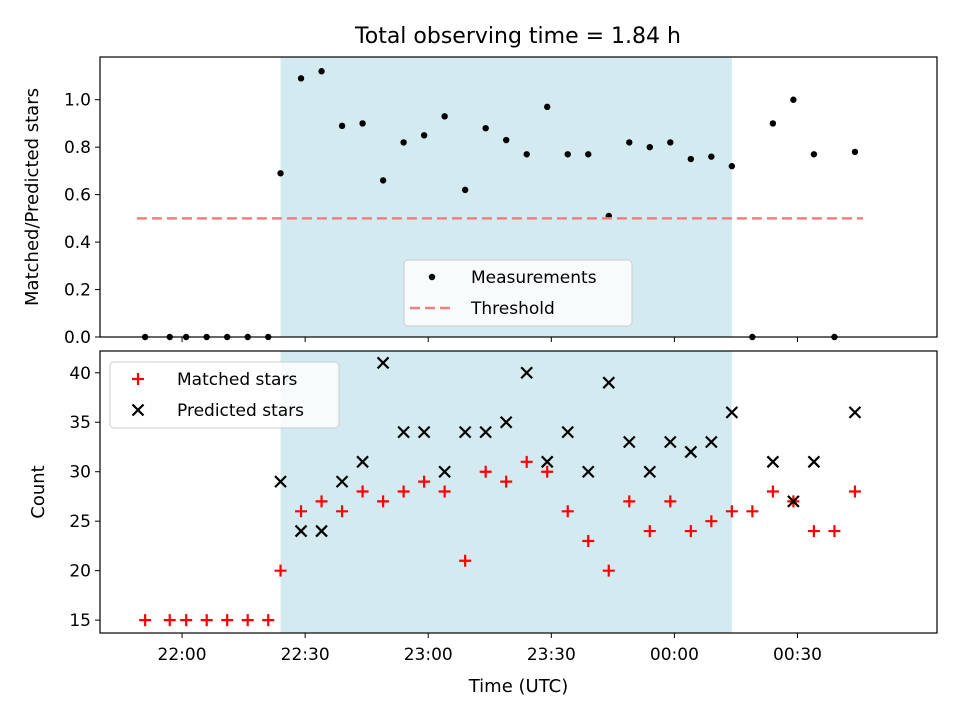  What do you see at coordinates (512, 309) in the screenshot?
I see `legend-label: Threshold` at bounding box center [512, 309].